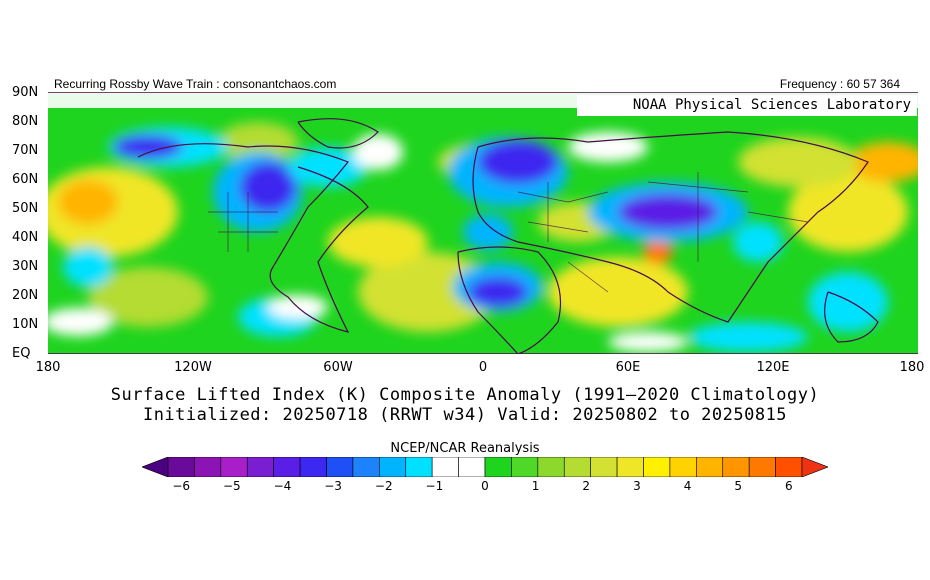 This screenshot has width=930, height=580. Describe the element at coordinates (338, 367) in the screenshot. I see `lon-label: 60W` at that location.